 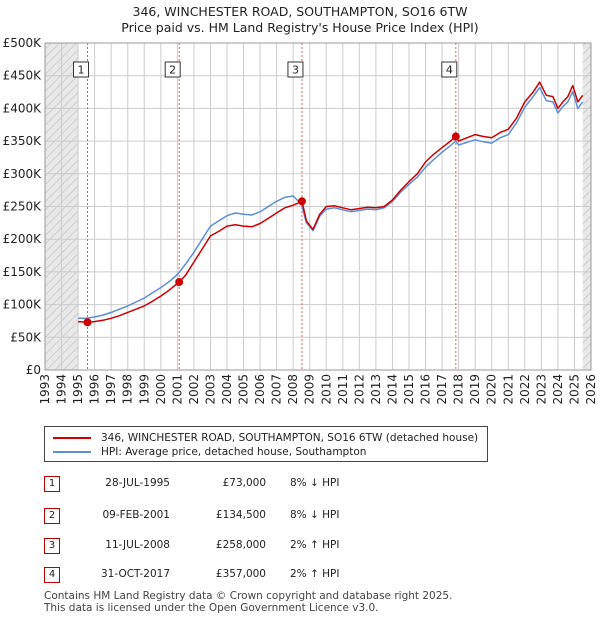 What do you see at coordinates (52, 516) in the screenshot?
I see `transaction-number: 2` at bounding box center [52, 516].